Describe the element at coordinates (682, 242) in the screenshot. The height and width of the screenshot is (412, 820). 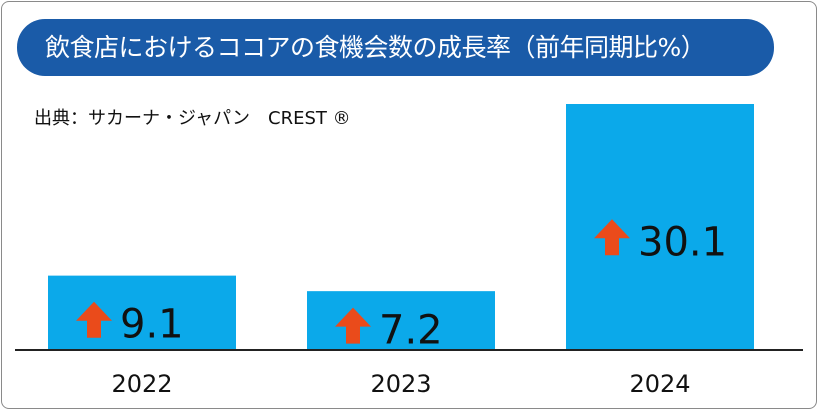
I see `data-label-2024: 30.1` at that location.